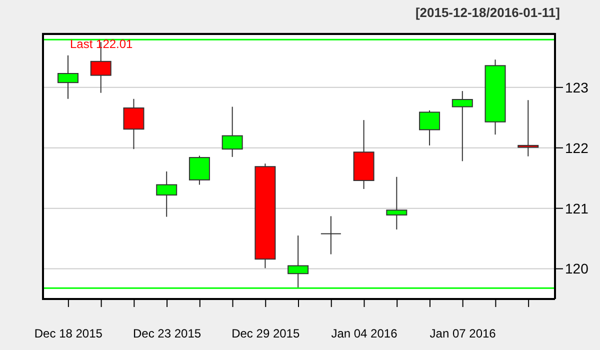 This screenshot has width=600, height=350. Describe the element at coordinates (364, 333) in the screenshot. I see `x-tick-label: Jan 04 2016` at that location.